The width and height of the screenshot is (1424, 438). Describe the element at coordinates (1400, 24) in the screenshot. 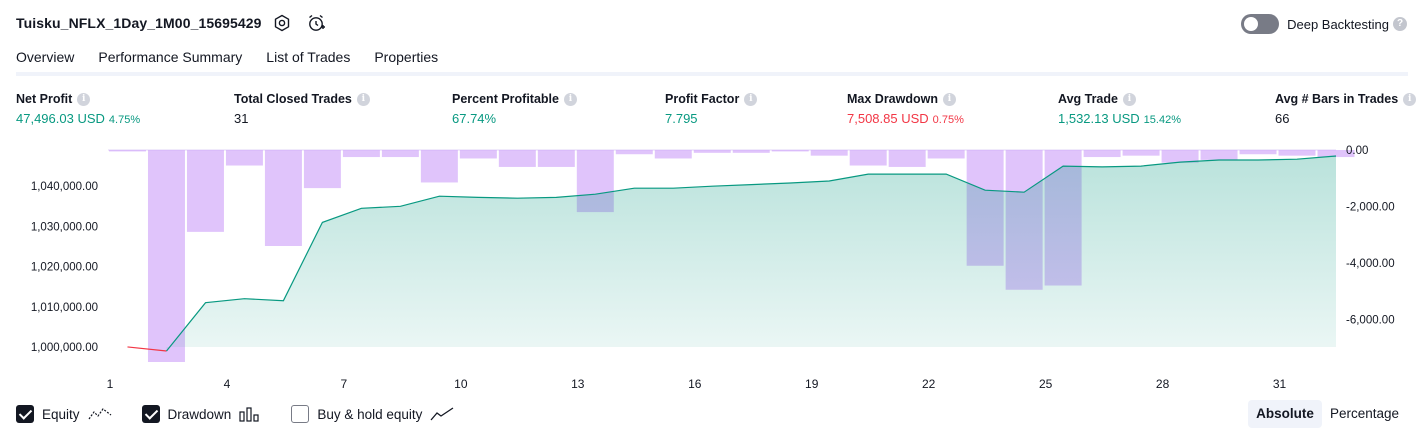

I see `help-icon: ?` at that location.